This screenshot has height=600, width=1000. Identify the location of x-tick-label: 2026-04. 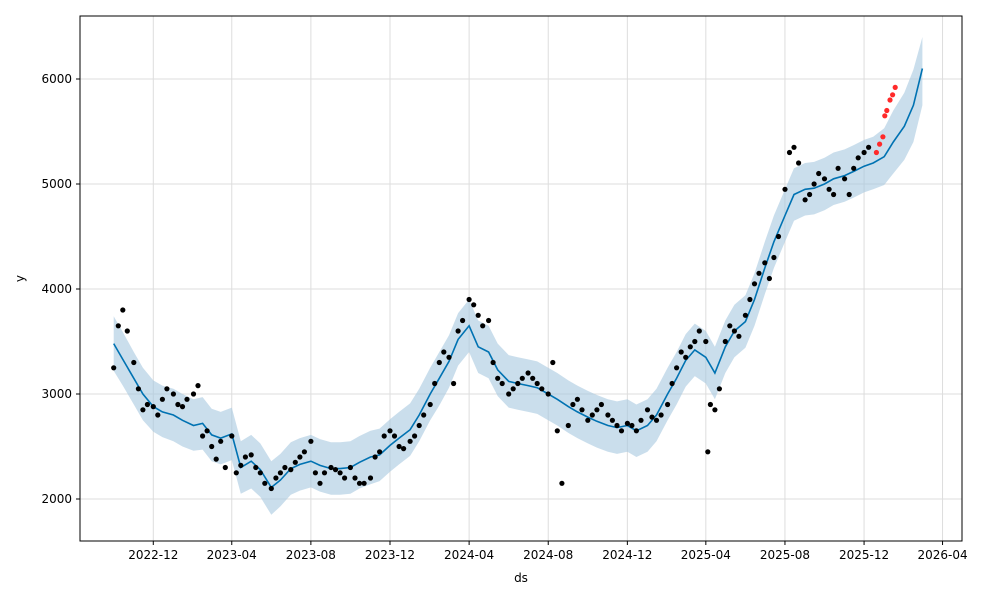
(942, 555).